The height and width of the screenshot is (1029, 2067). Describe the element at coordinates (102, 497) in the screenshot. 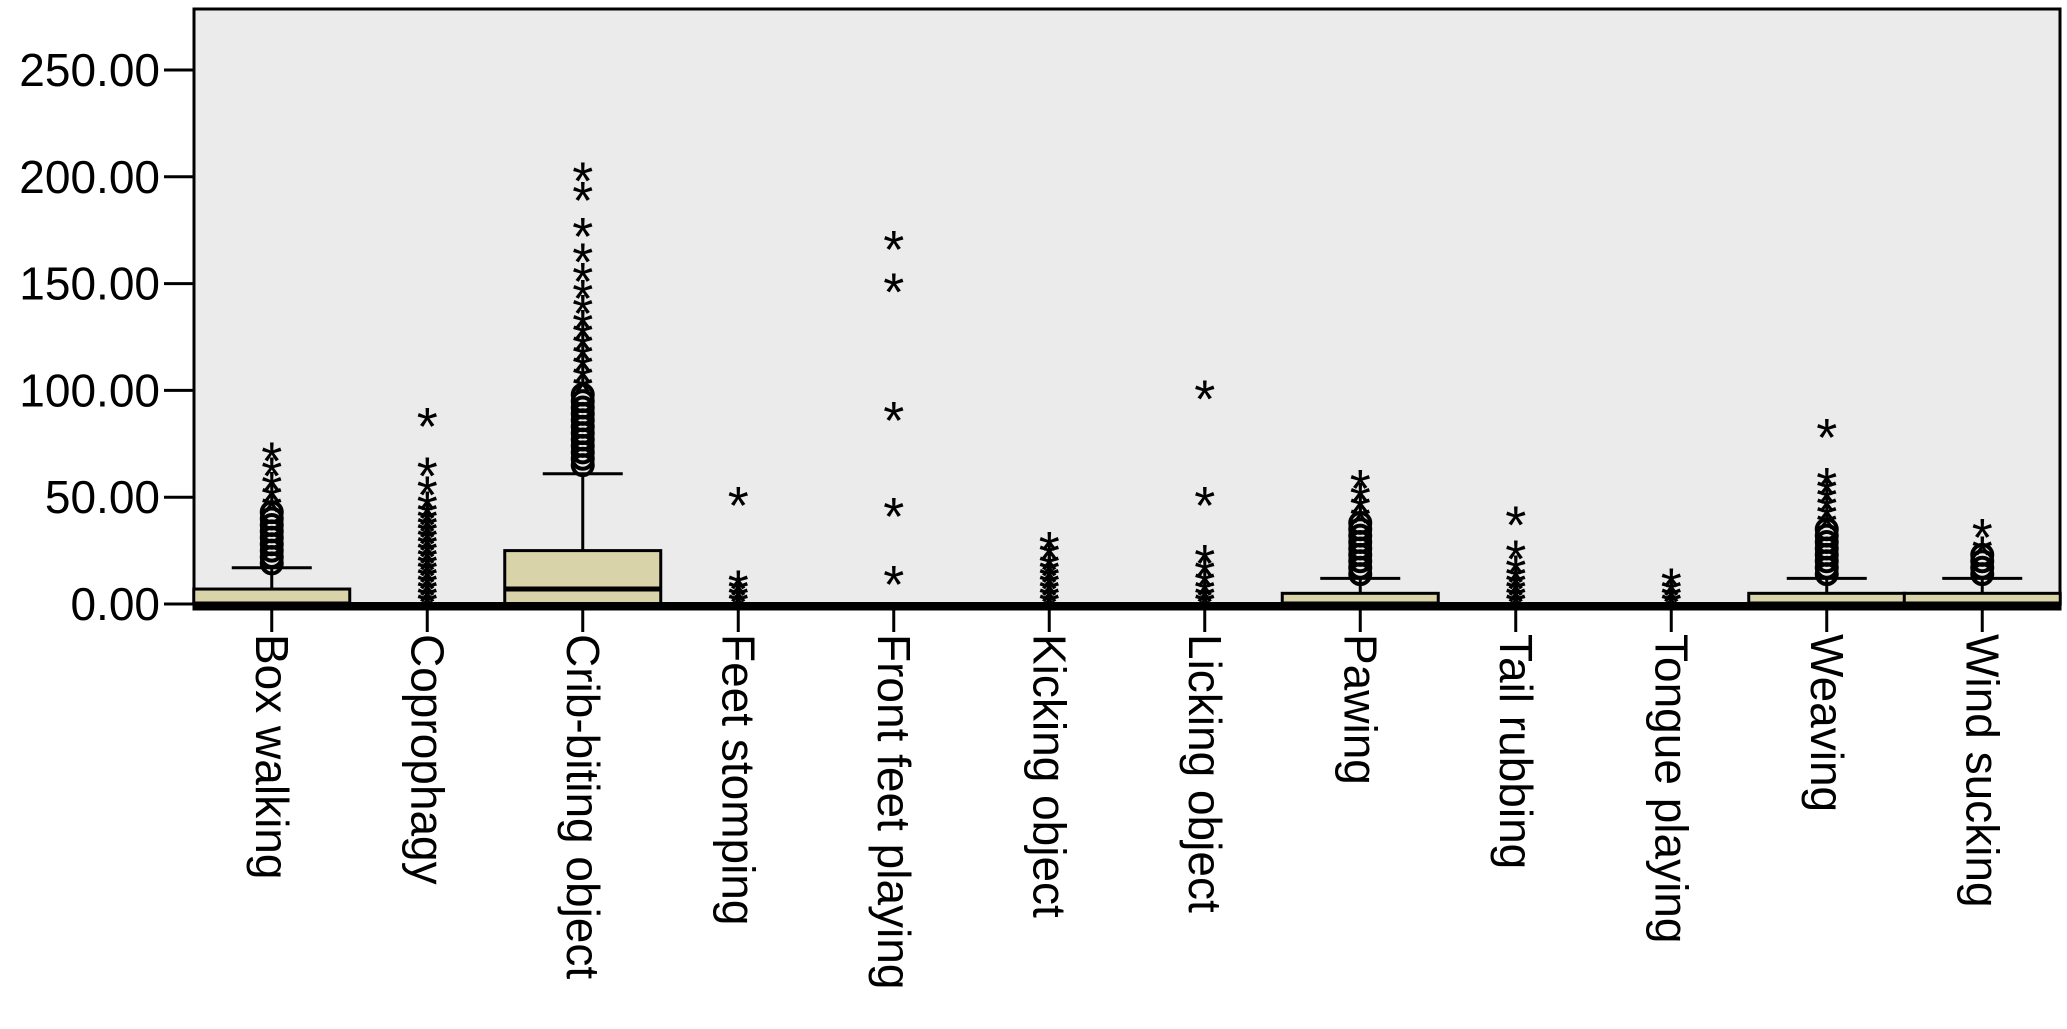

I see `y-tick-label: 50.00` at that location.